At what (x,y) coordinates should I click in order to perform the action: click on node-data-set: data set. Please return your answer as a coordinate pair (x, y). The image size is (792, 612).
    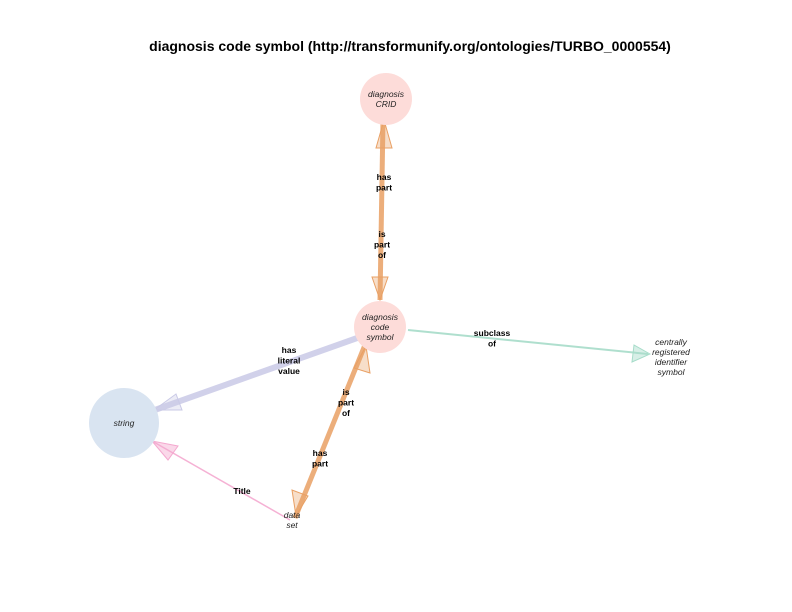
    Looking at the image, I should click on (292, 520).